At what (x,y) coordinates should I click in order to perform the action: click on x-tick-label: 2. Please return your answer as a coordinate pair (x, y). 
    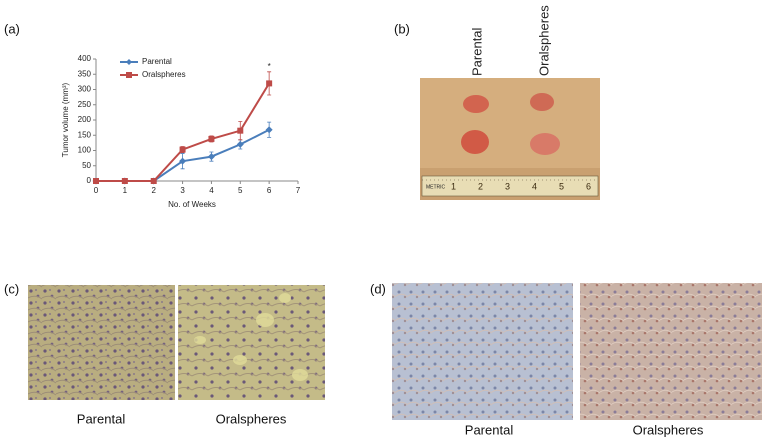
    Looking at the image, I should click on (153, 190).